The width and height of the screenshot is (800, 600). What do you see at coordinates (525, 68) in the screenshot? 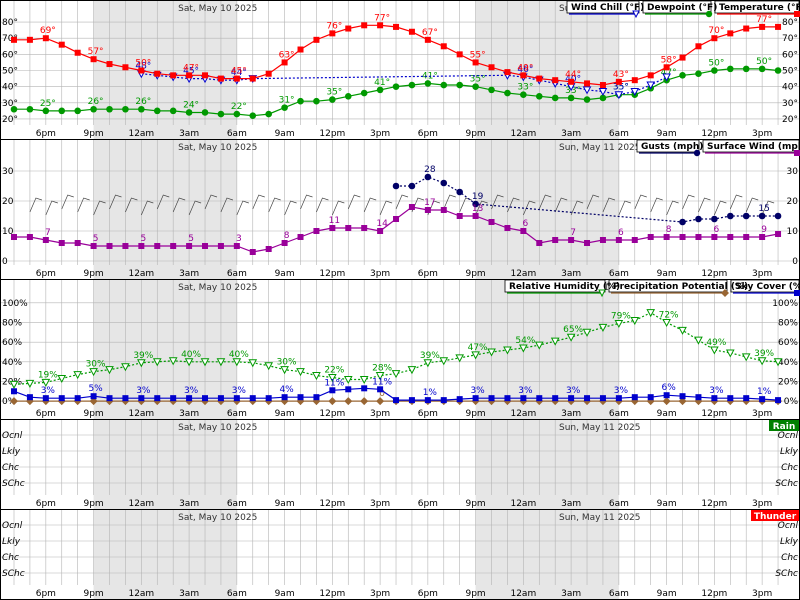
I see `data-label: 49°` at bounding box center [525, 68].